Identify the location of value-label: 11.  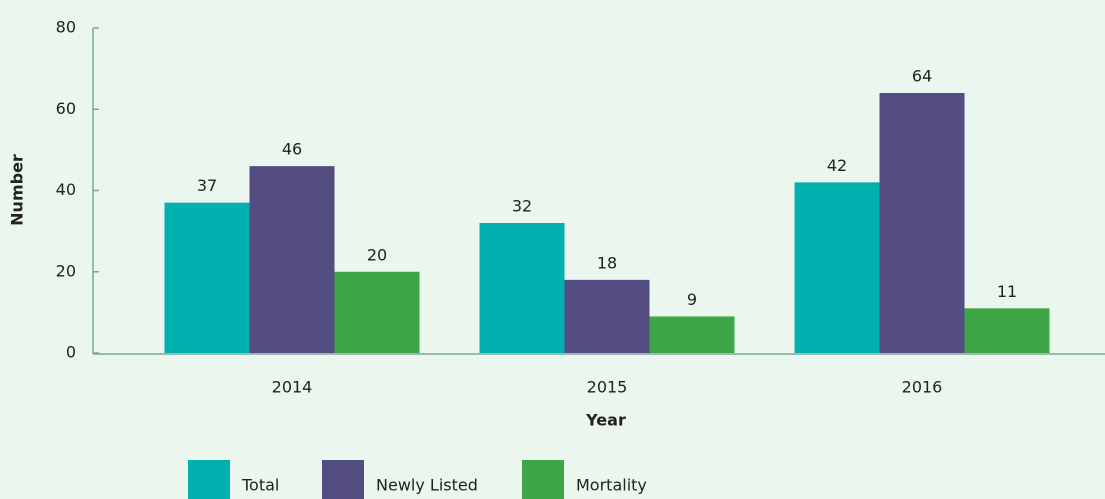
(1007, 291).